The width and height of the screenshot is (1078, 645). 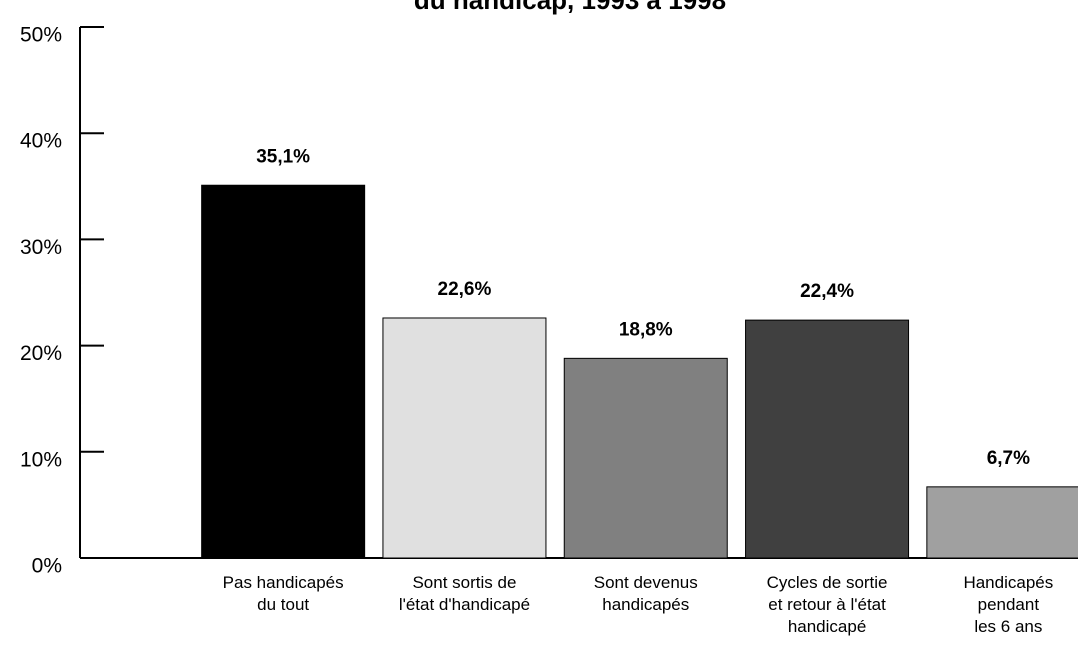 What do you see at coordinates (646, 593) in the screenshot?
I see `x-tick-label: Sont devenus handicapés` at bounding box center [646, 593].